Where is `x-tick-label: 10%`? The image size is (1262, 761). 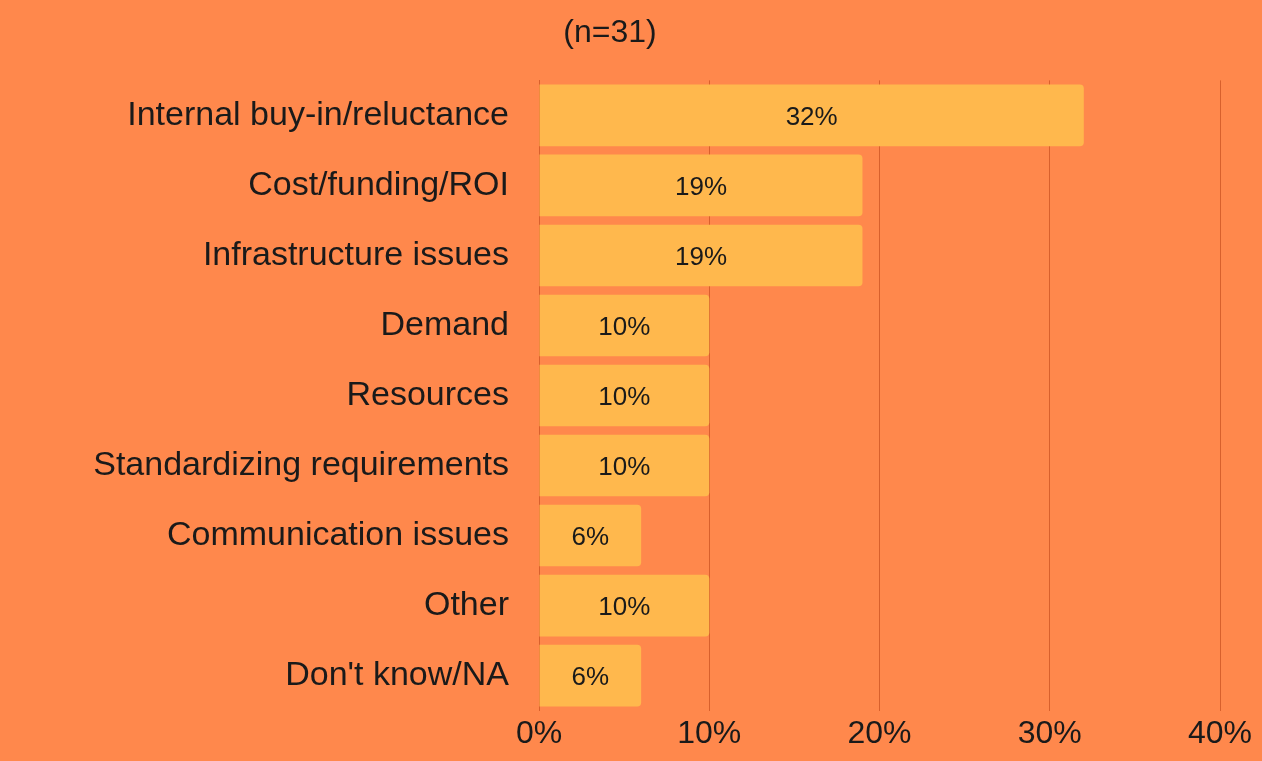 x-tick-label: 10% is located at coordinates (709, 731).